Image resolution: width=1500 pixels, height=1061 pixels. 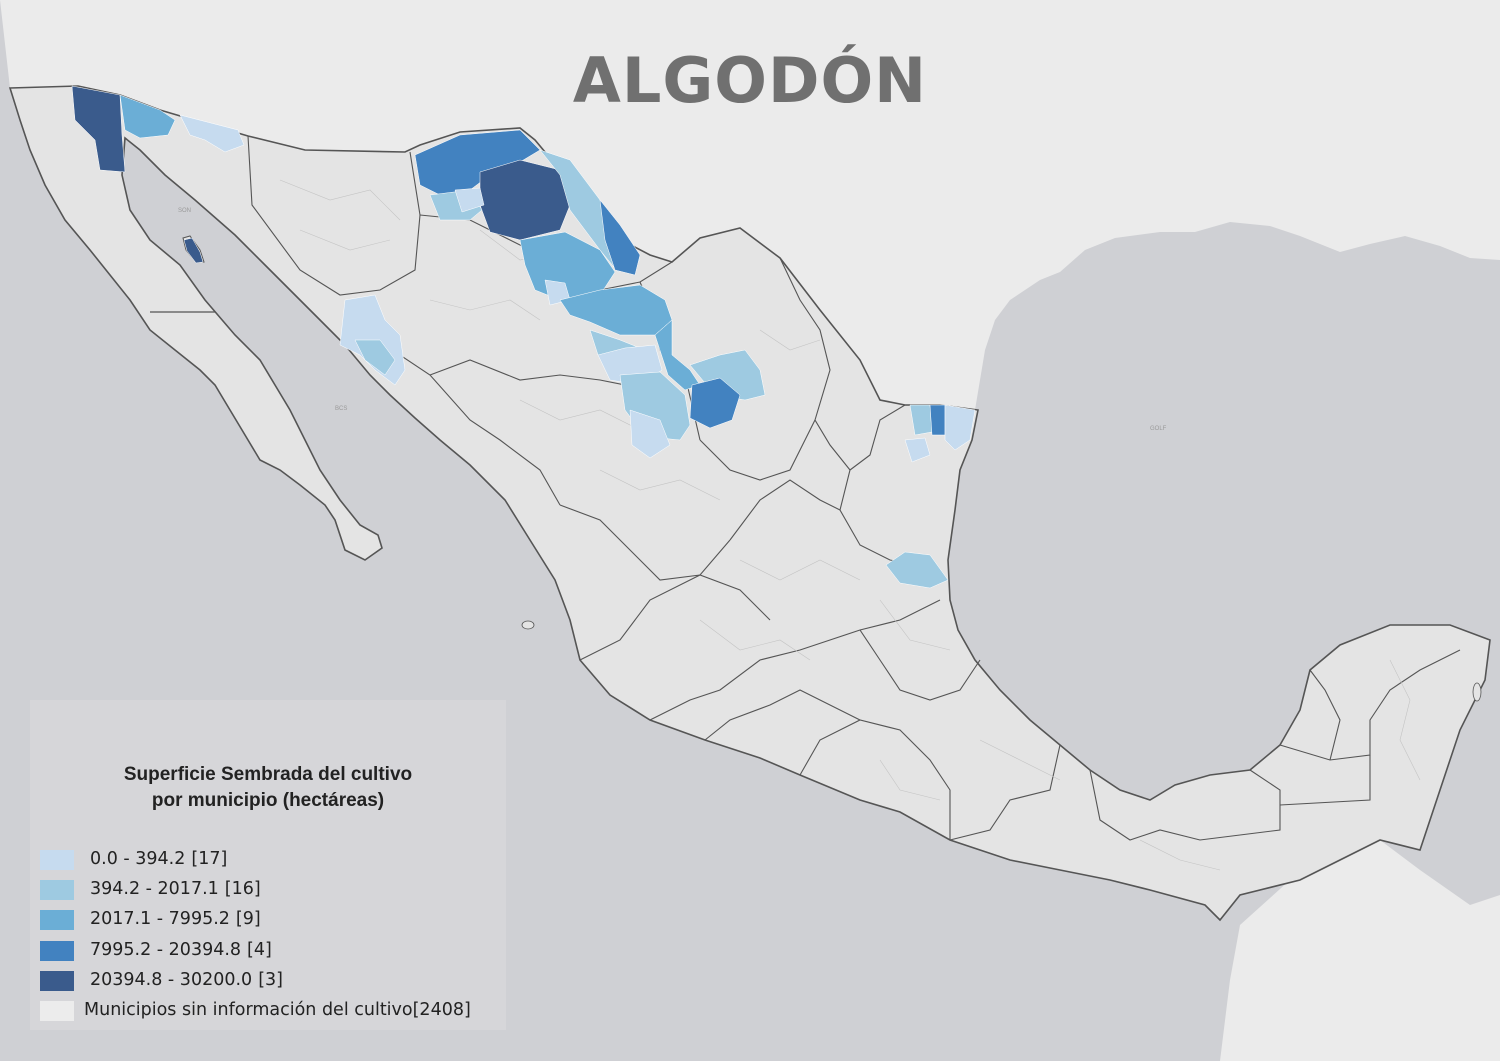 I want to click on cozumel-island, so click(x=1477, y=692).